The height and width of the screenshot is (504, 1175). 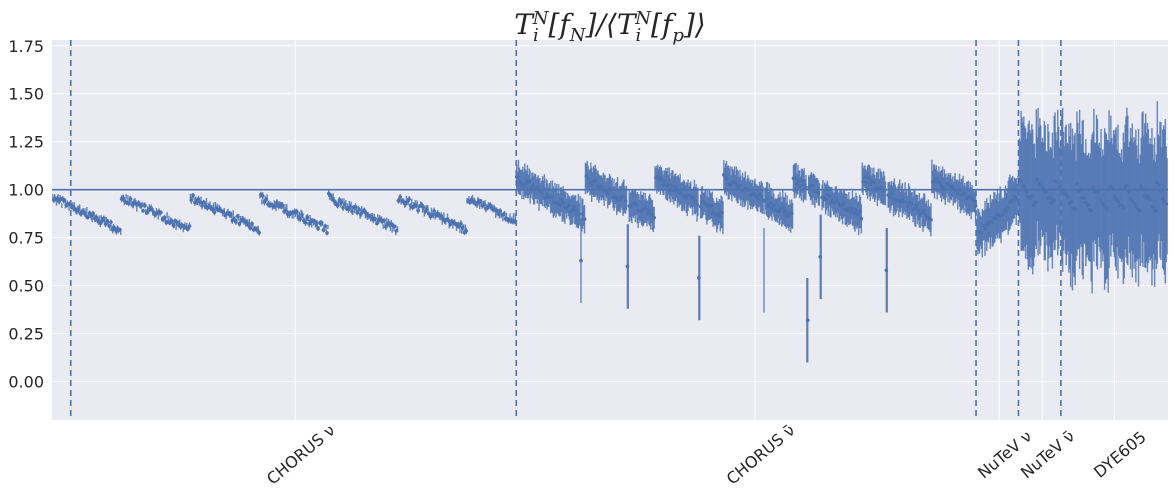 What do you see at coordinates (26, 94) in the screenshot?
I see `y-tick-label: 1.50` at bounding box center [26, 94].